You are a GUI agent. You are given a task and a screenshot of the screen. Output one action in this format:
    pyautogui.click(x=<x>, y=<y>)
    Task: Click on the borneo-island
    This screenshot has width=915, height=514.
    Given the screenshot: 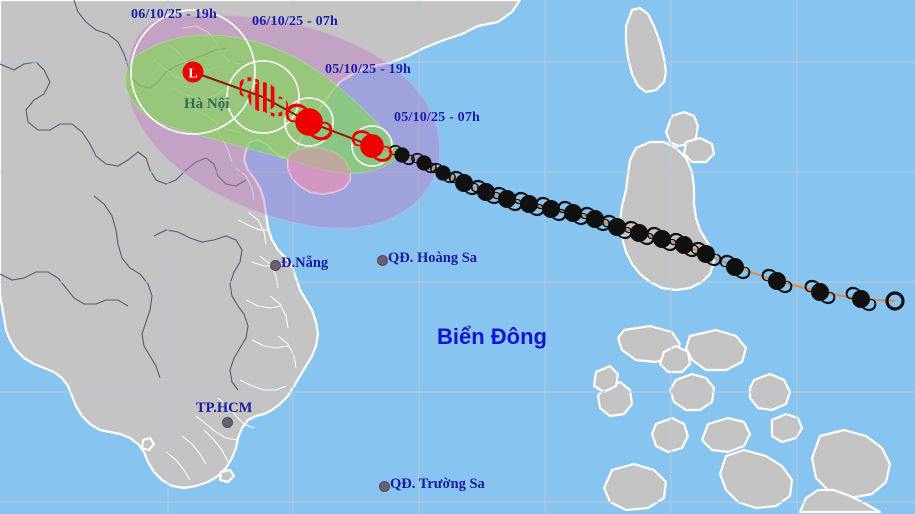 What is the action you would take?
    pyautogui.click(x=840, y=501)
    